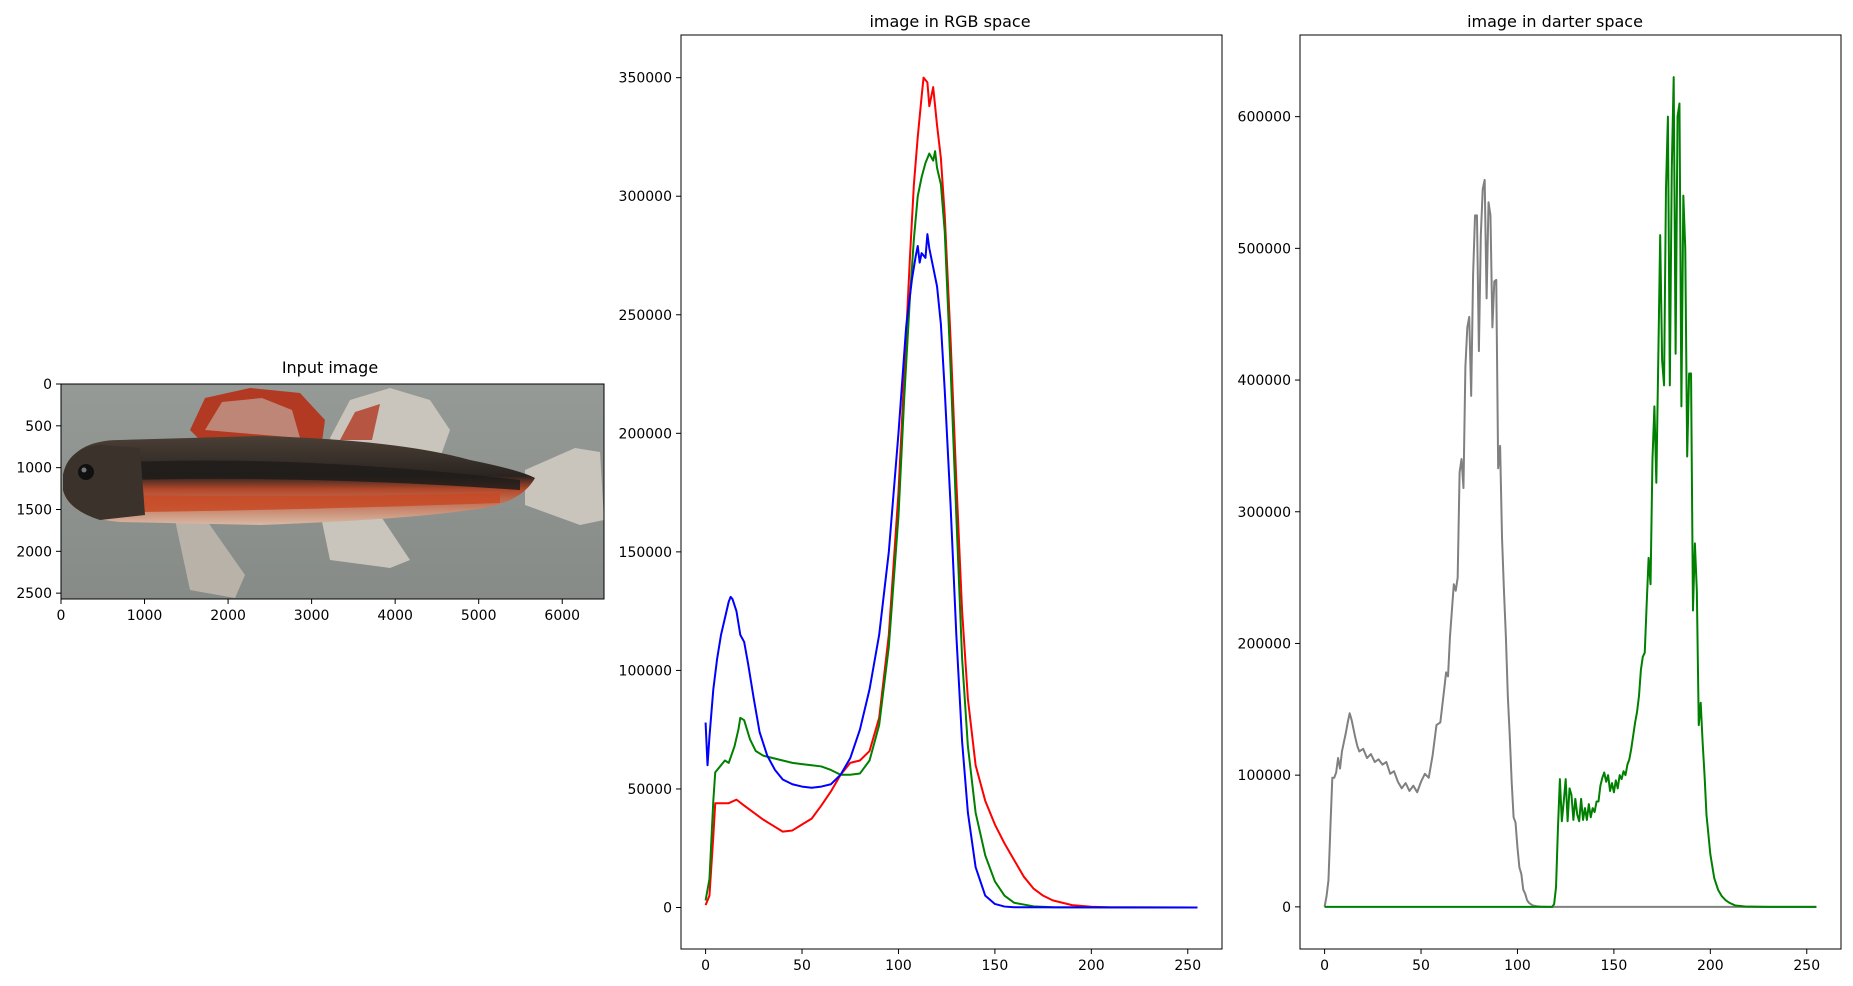 This screenshot has width=1853, height=986. What do you see at coordinates (949, 21) in the screenshot?
I see `rgb-histogram-title: image in RGB space` at bounding box center [949, 21].